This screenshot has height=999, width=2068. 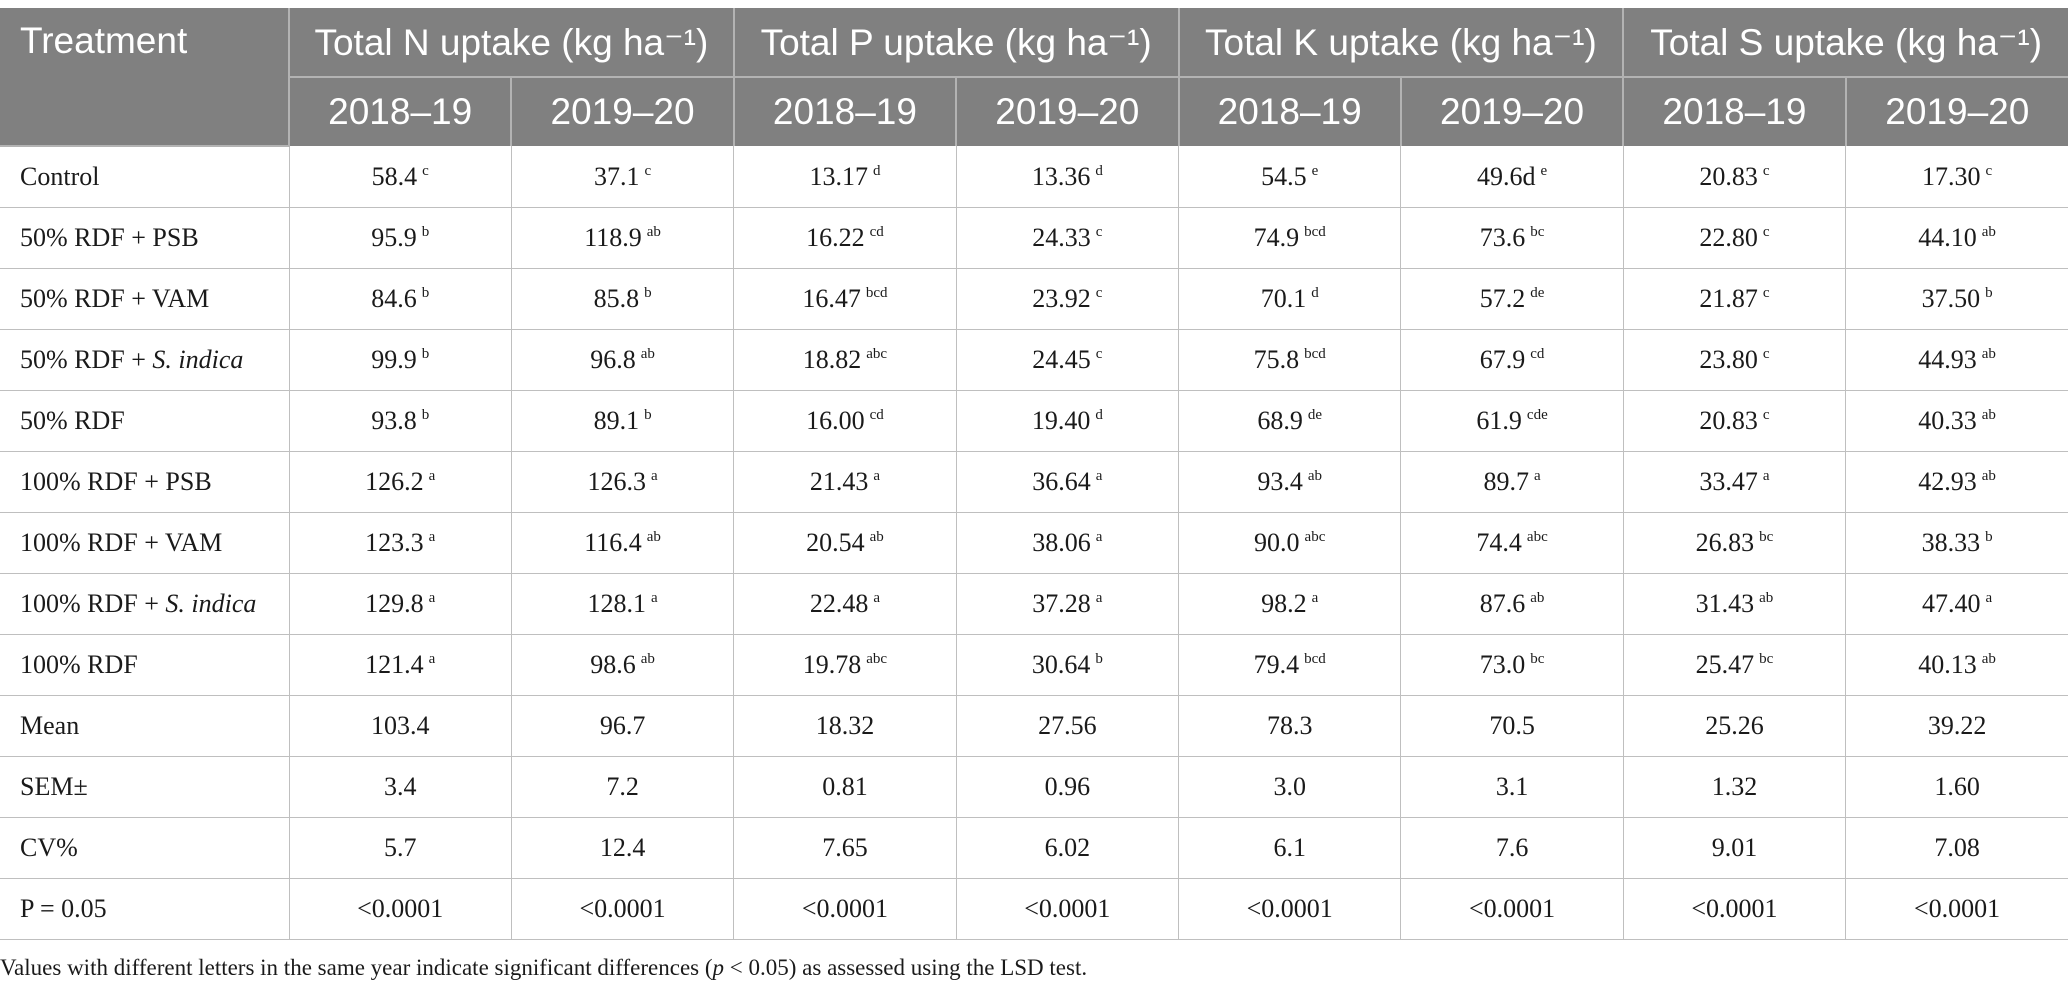 What do you see at coordinates (1290, 360) in the screenshot?
I see `value-cell: 75.8 bcd` at bounding box center [1290, 360].